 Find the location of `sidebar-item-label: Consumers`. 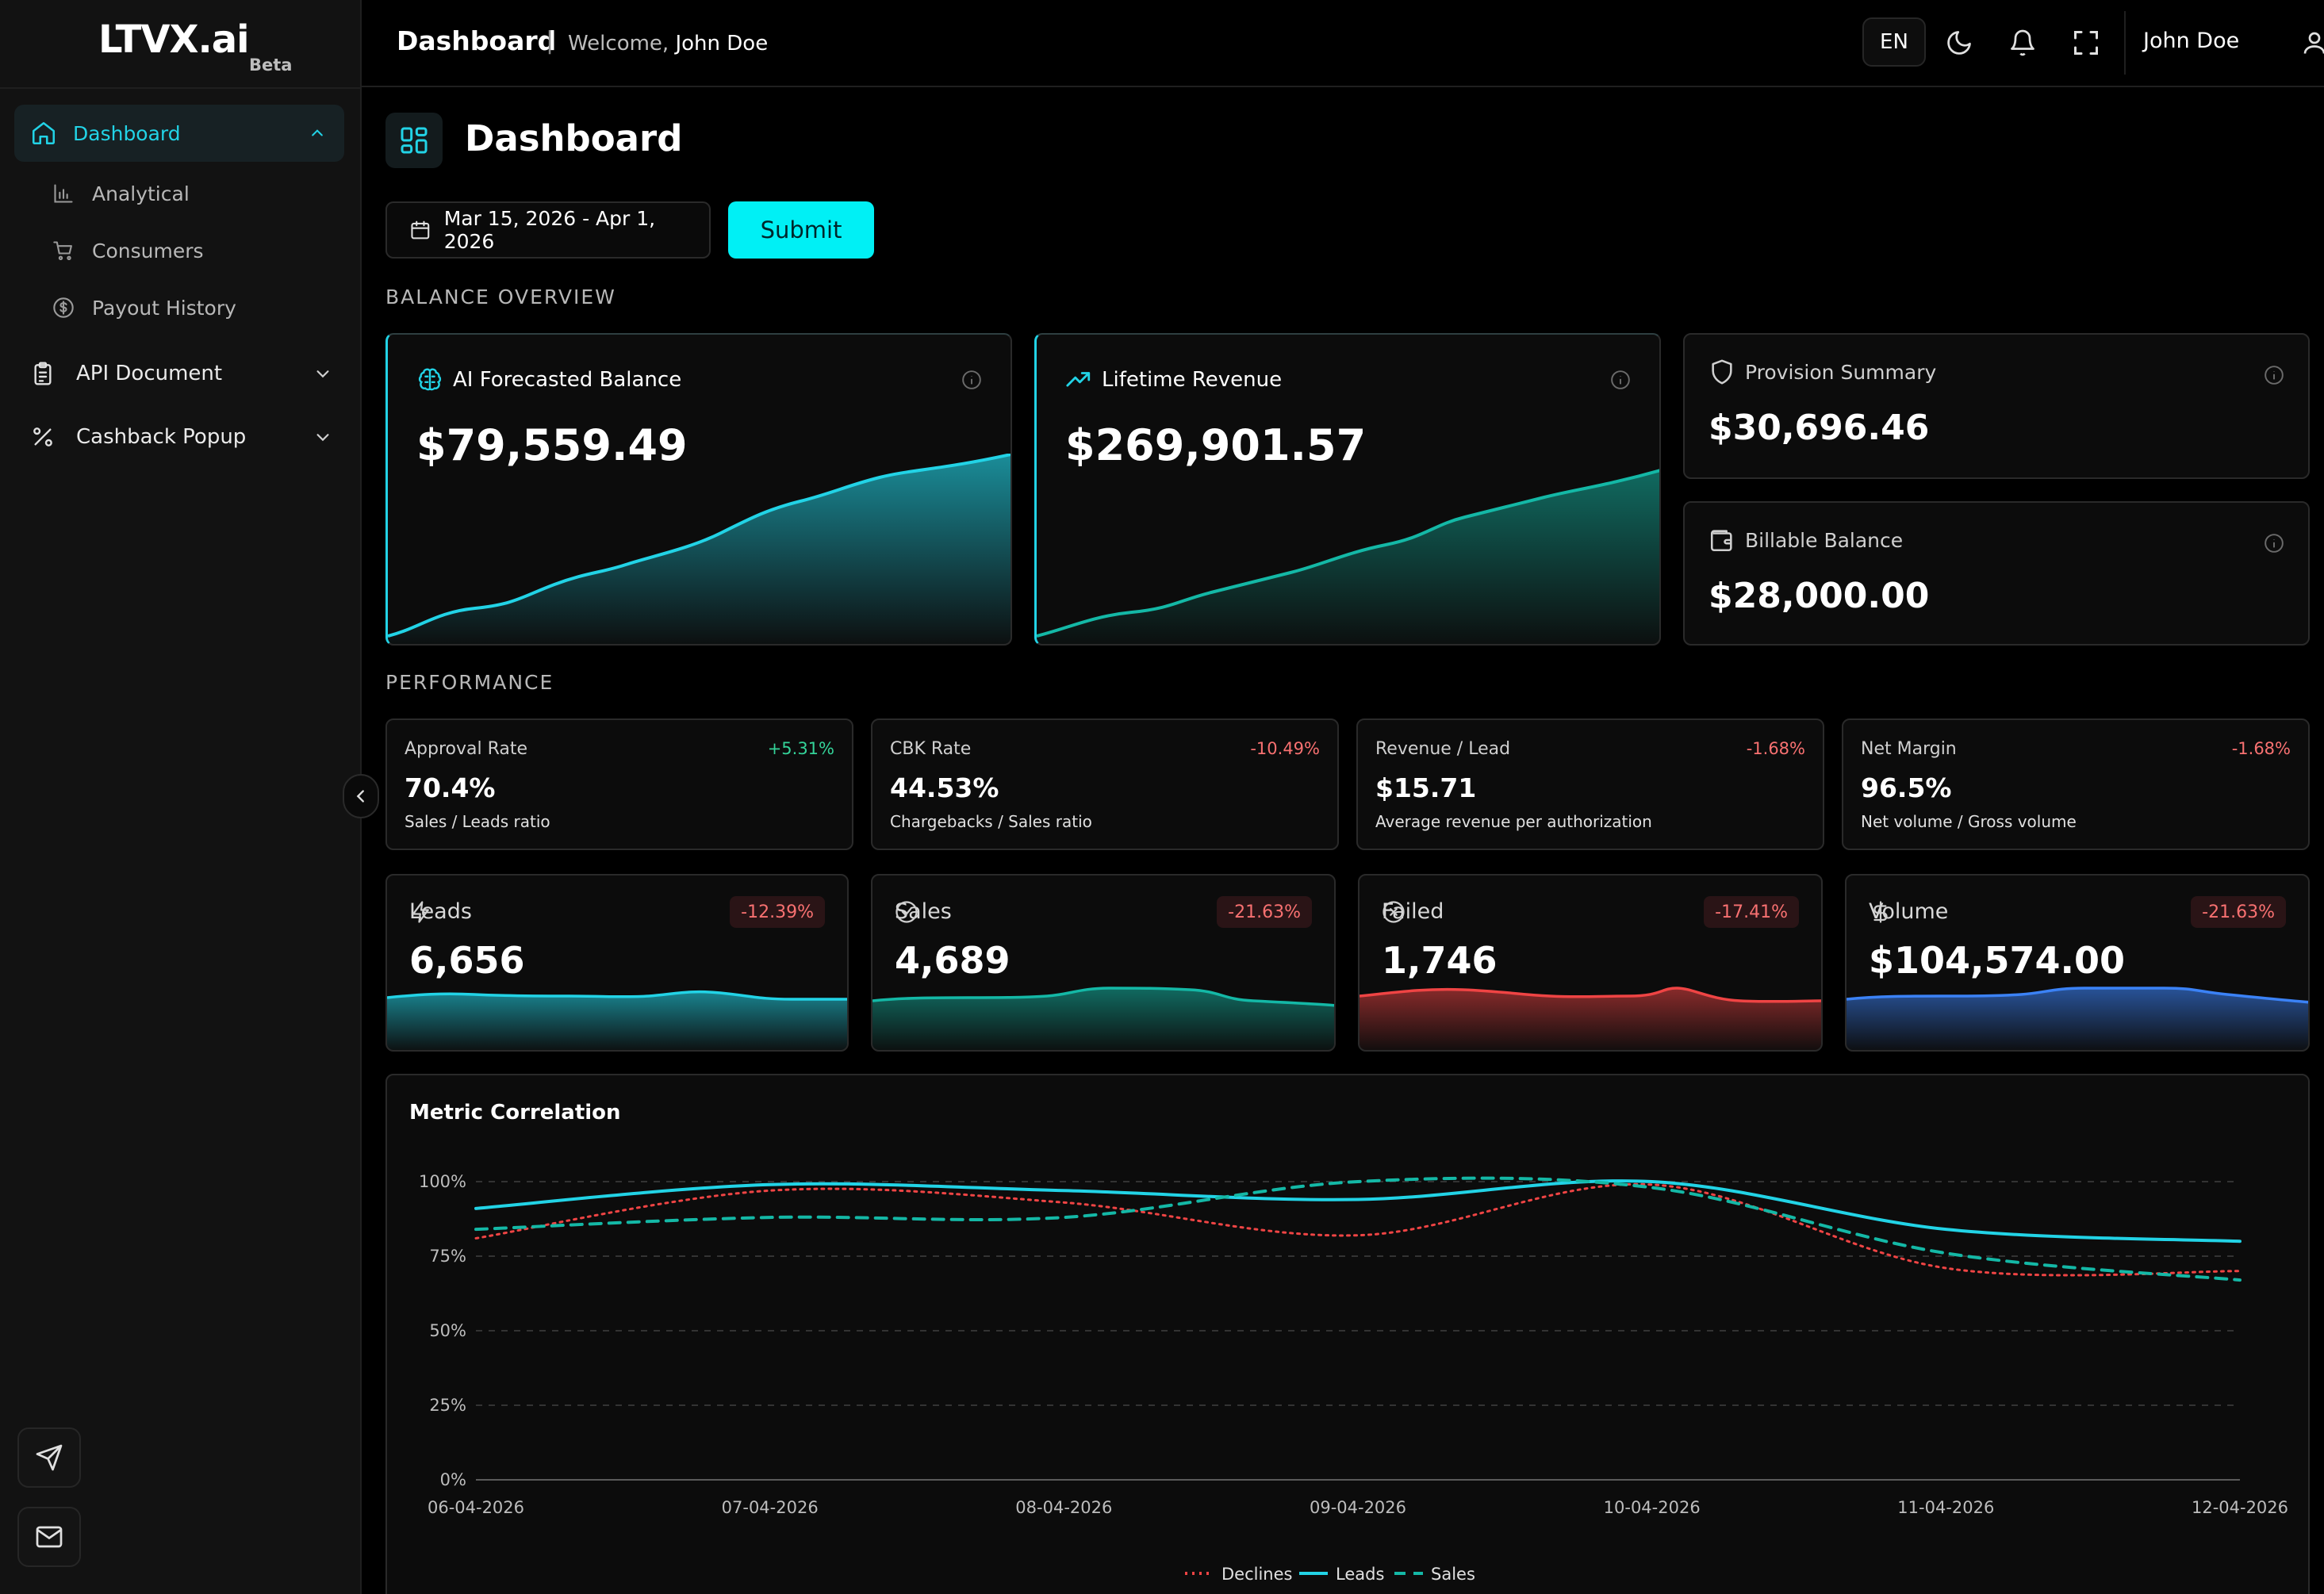

sidebar-item-label: Consumers is located at coordinates (148, 251).